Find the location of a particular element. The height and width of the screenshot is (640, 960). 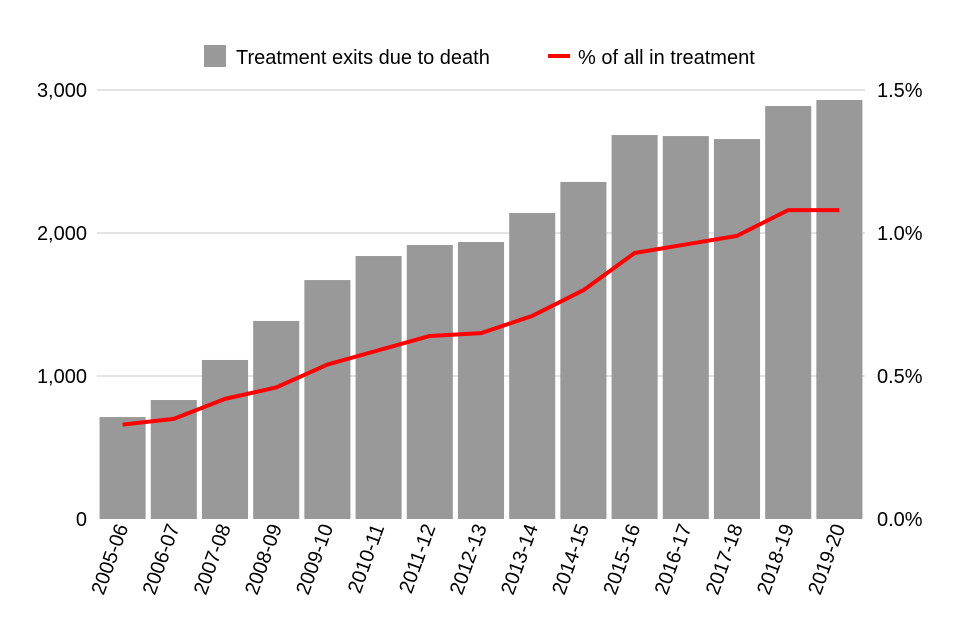

x-tick-label: 2016-17 is located at coordinates (674, 559).